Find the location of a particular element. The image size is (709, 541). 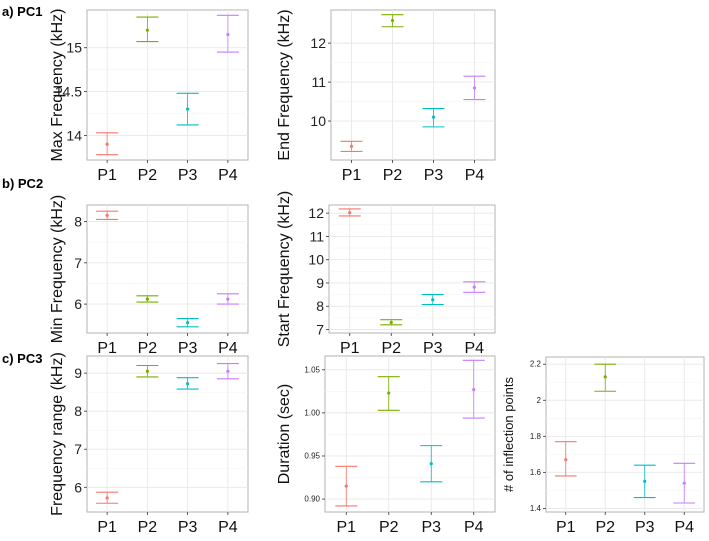

y-axis-title: Max Frequency (kHz) is located at coordinates (57, 85).